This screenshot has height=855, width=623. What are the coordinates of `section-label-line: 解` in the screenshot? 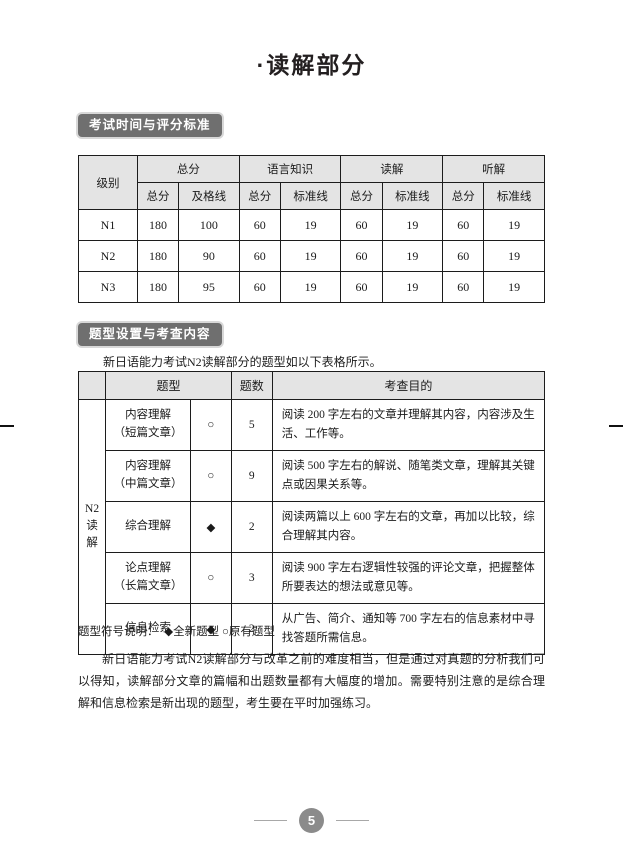 It's located at (92, 543).